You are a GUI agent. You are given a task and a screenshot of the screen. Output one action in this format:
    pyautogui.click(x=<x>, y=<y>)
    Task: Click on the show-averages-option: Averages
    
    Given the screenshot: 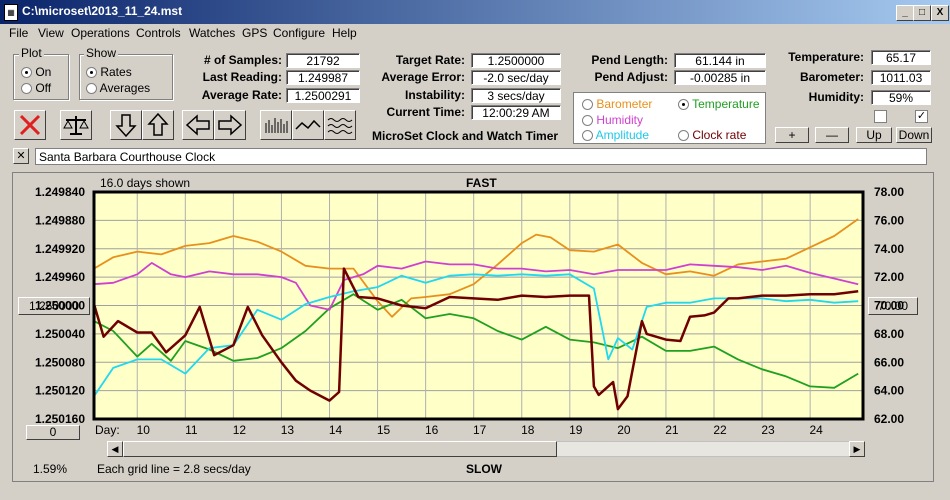 What is the action you would take?
    pyautogui.click(x=118, y=88)
    